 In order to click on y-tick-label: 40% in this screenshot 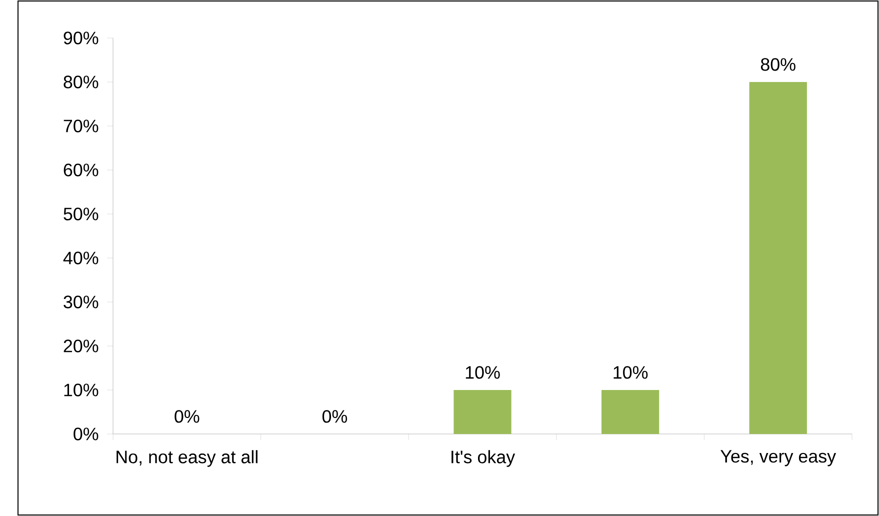, I will do `click(80, 258)`.